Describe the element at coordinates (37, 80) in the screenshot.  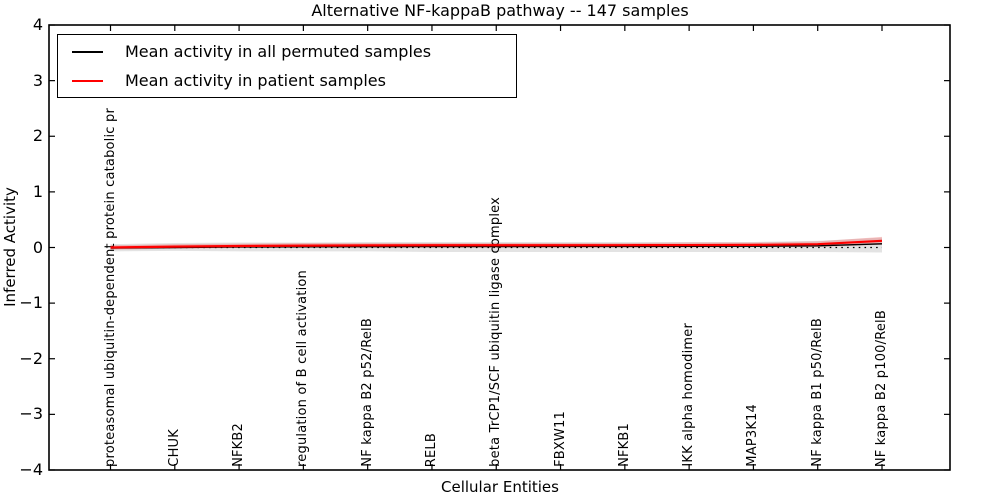
I see `y-tick-label: 3` at that location.